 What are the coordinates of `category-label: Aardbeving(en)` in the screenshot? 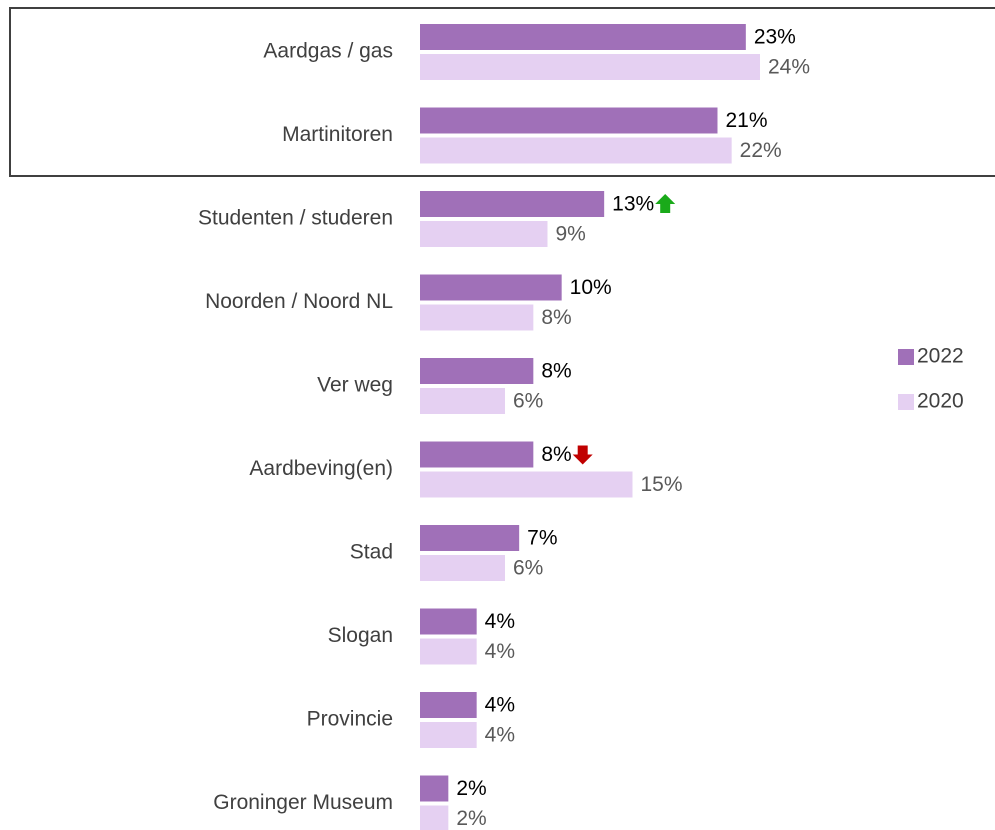 It's located at (321, 468).